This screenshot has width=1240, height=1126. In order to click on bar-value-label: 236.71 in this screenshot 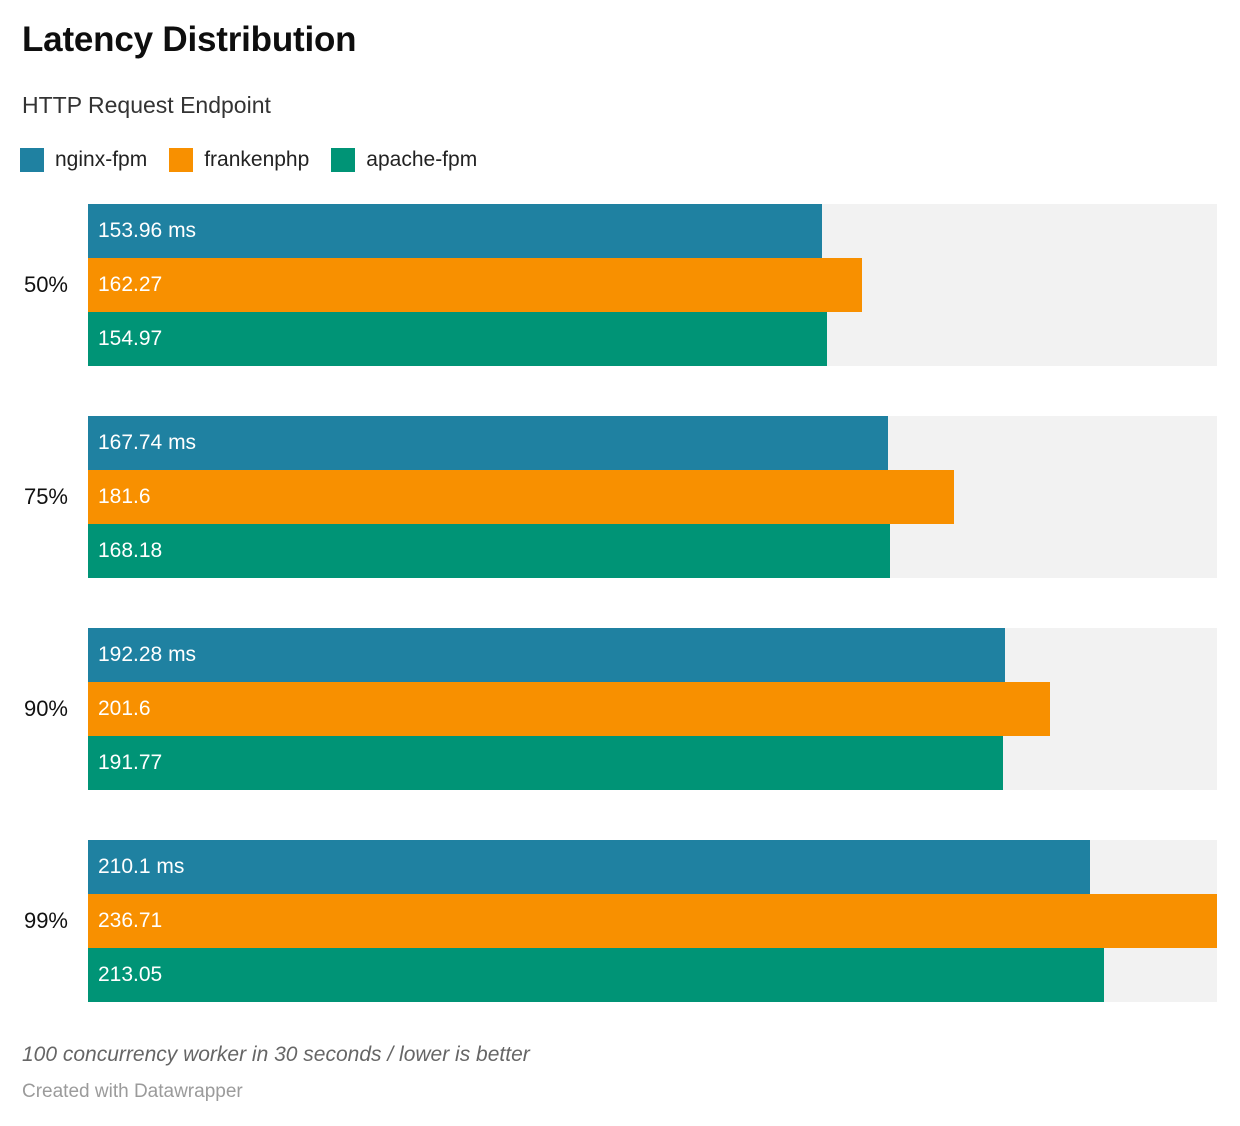, I will do `click(130, 920)`.